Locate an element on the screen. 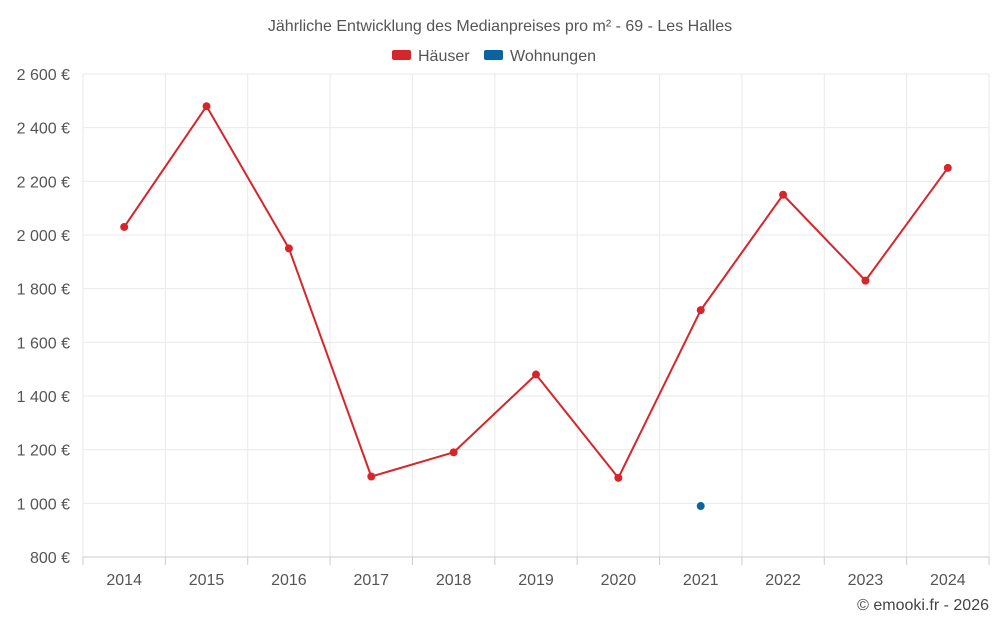 This screenshot has height=625, width=1000. legend-item-hauser: Häuser is located at coordinates (431, 56).